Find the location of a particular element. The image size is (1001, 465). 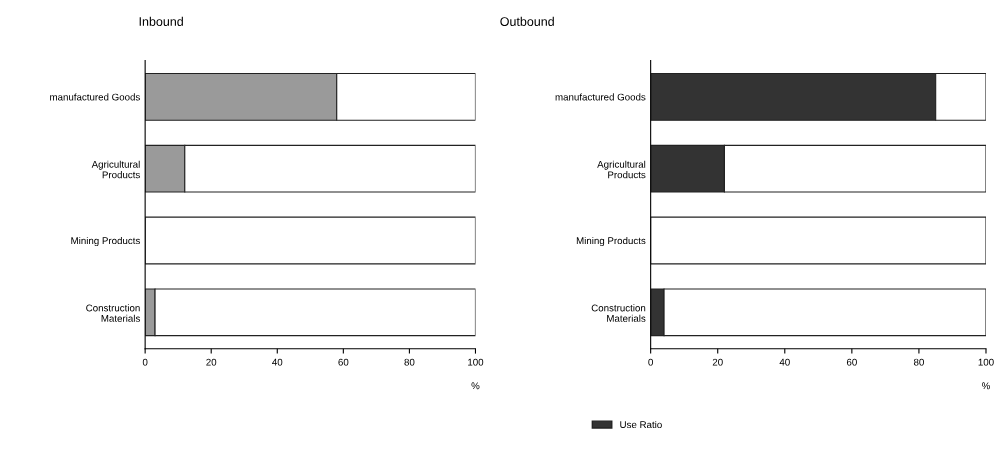

chart-title: Inbound is located at coordinates (161, 21).